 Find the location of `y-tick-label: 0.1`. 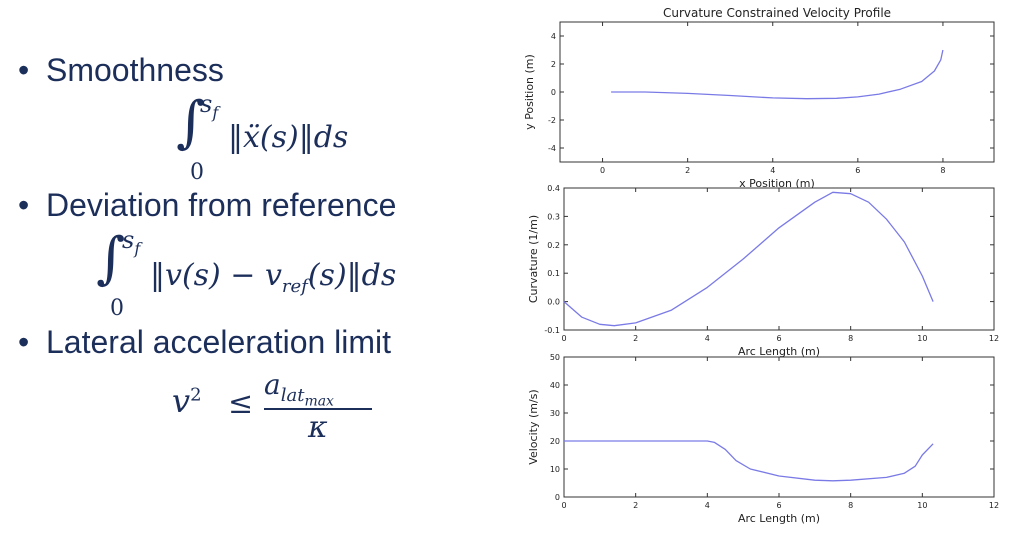

y-tick-label: 0.1 is located at coordinates (553, 273).